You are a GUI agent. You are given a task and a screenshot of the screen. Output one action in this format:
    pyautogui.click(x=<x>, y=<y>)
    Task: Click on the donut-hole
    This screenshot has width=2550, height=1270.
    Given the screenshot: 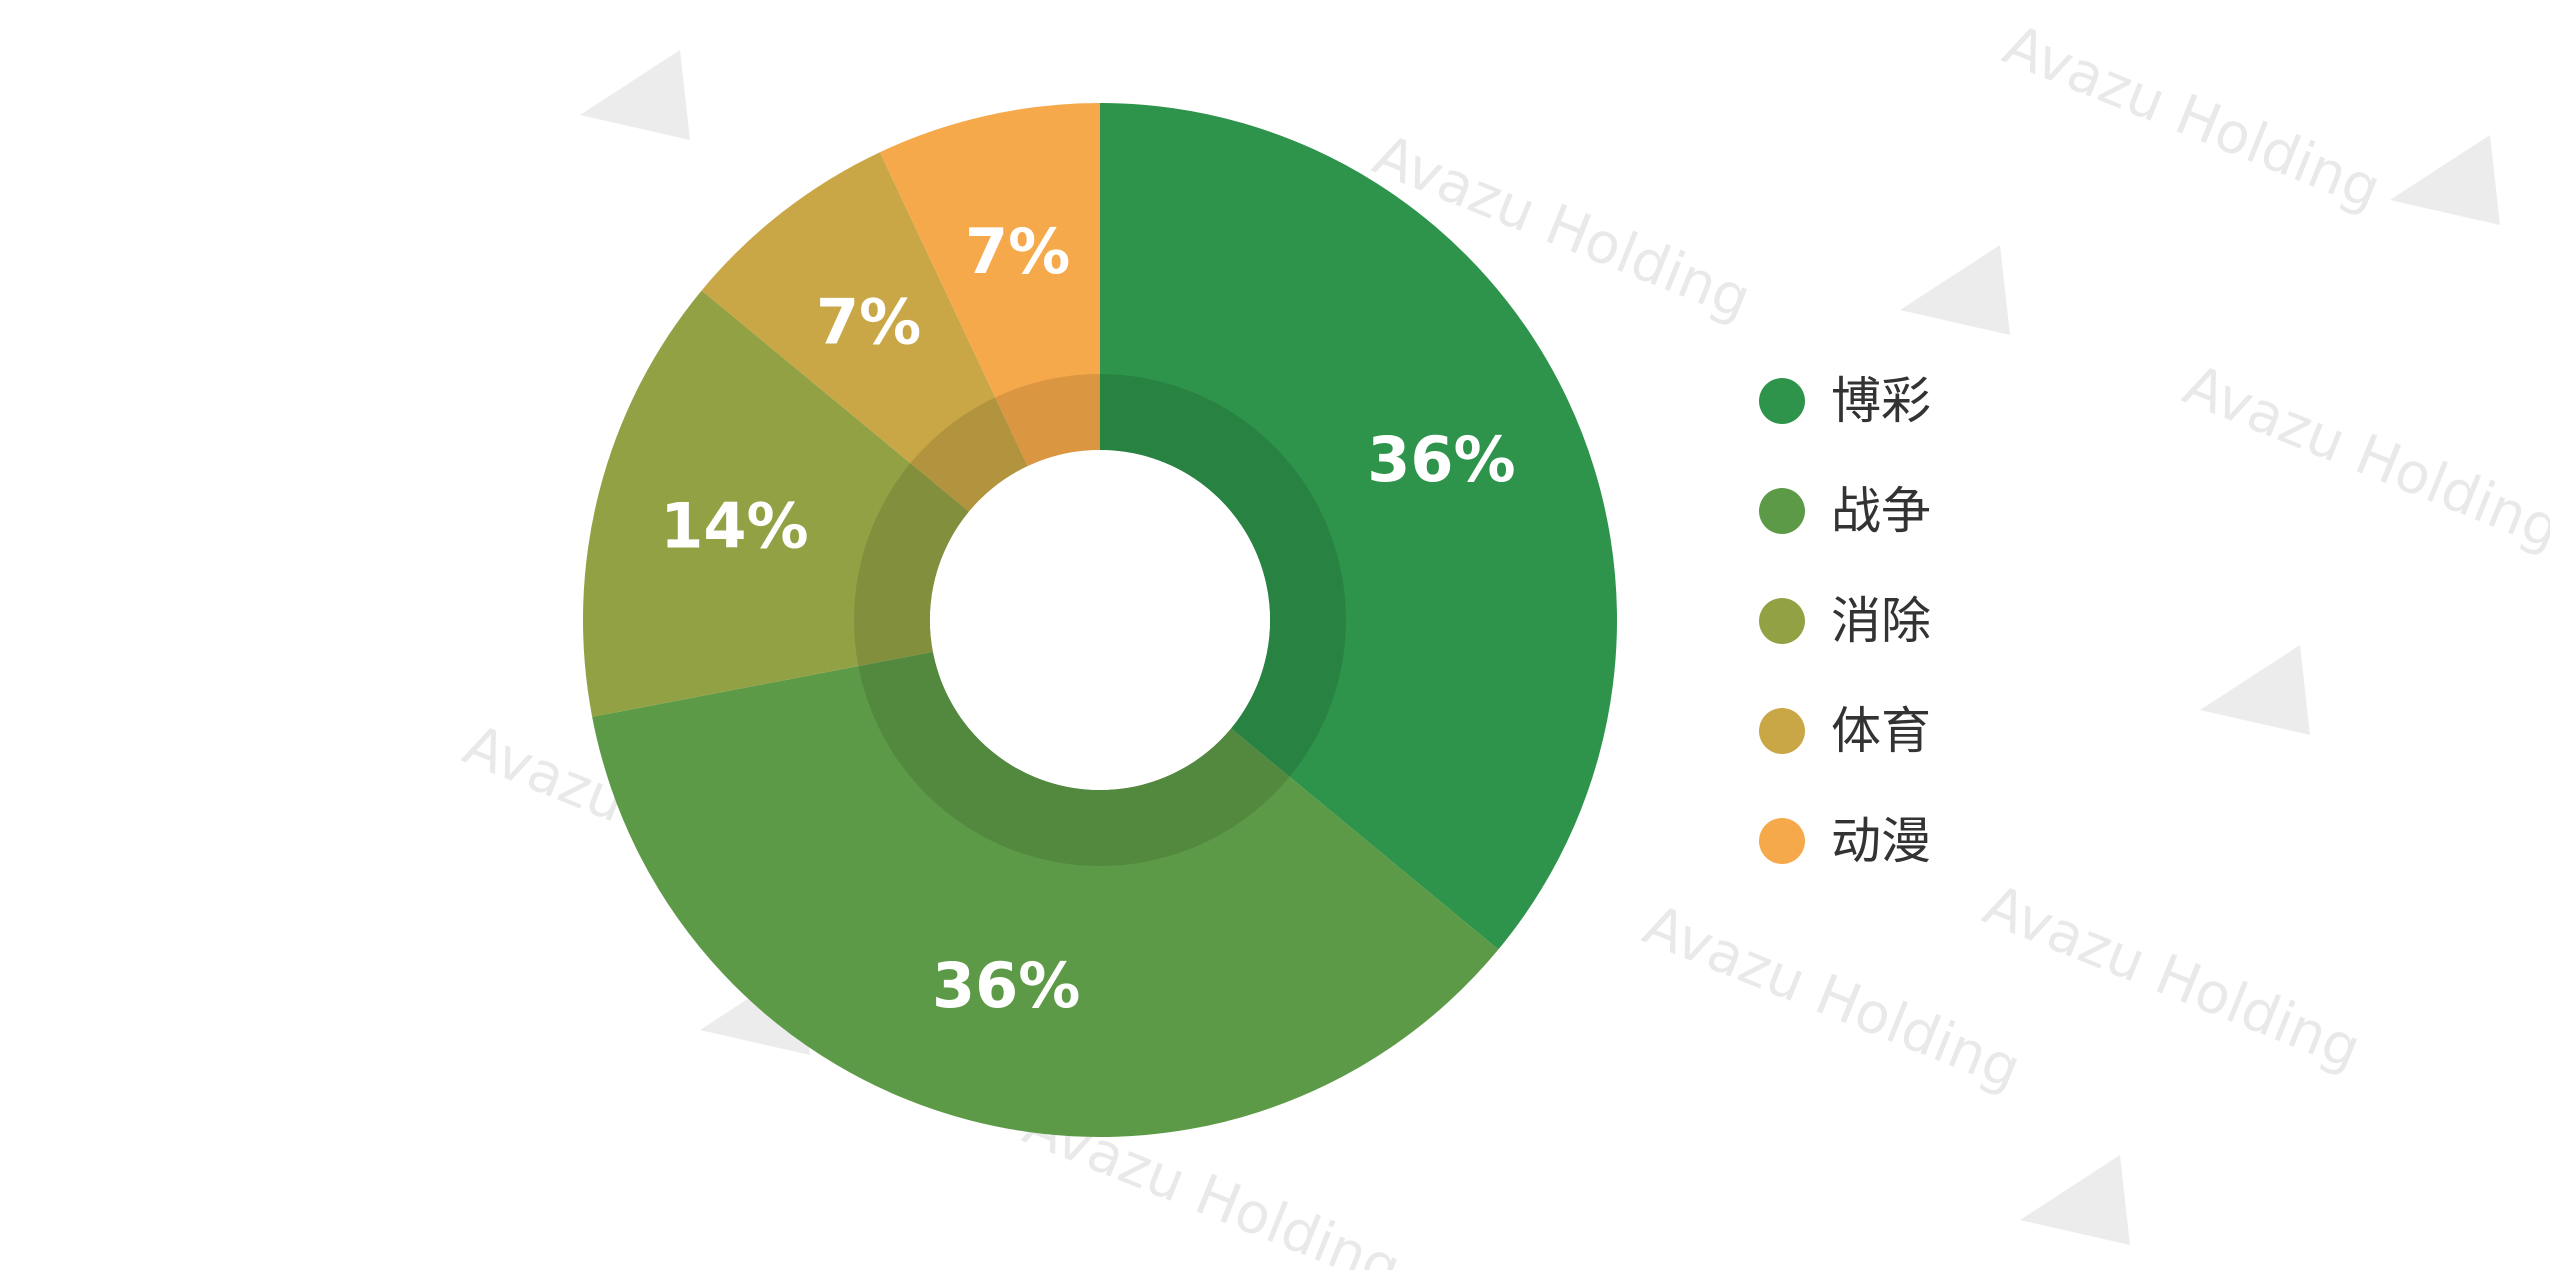 What is the action you would take?
    pyautogui.click(x=1100, y=620)
    